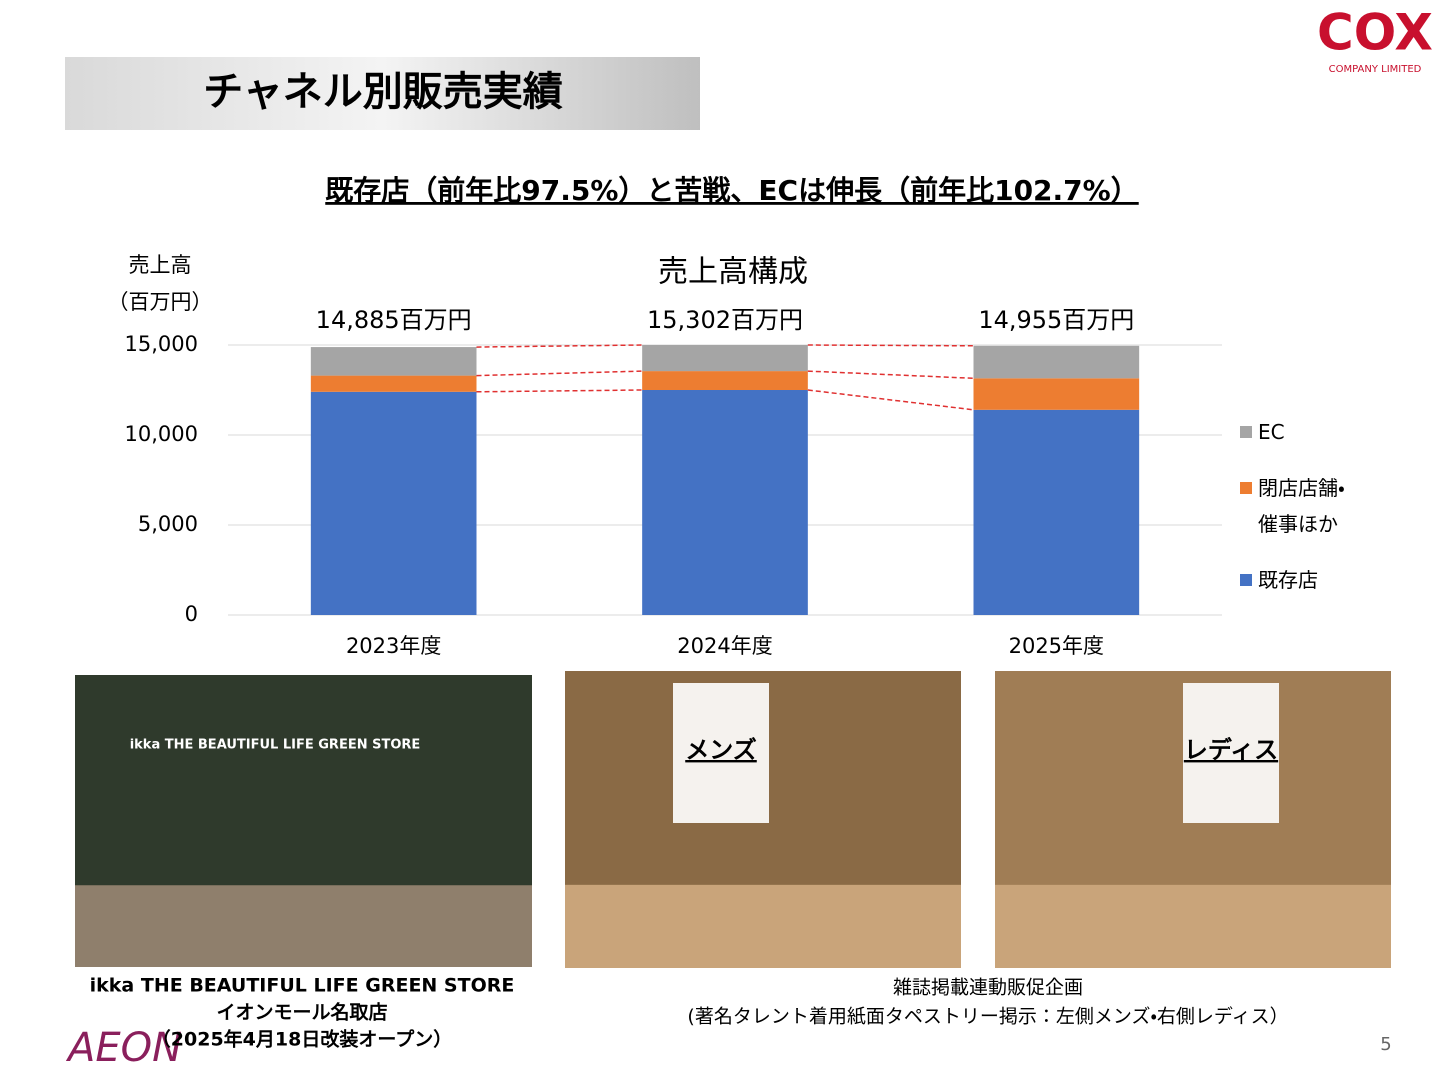  Describe the element at coordinates (301, 1012) in the screenshot. I see `photo-caption: イオンモール名取店` at that location.